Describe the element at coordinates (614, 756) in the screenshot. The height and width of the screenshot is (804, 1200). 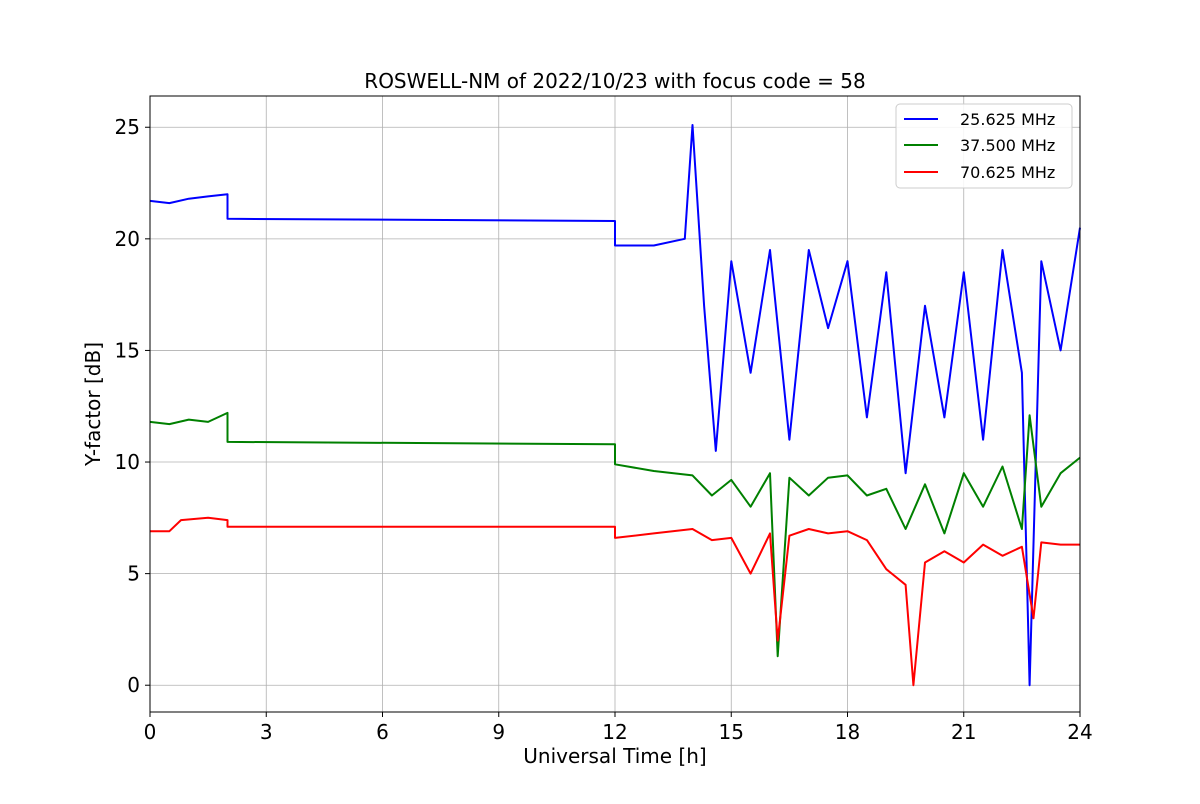
I see `x-axis-label: Universal Time [h]` at that location.